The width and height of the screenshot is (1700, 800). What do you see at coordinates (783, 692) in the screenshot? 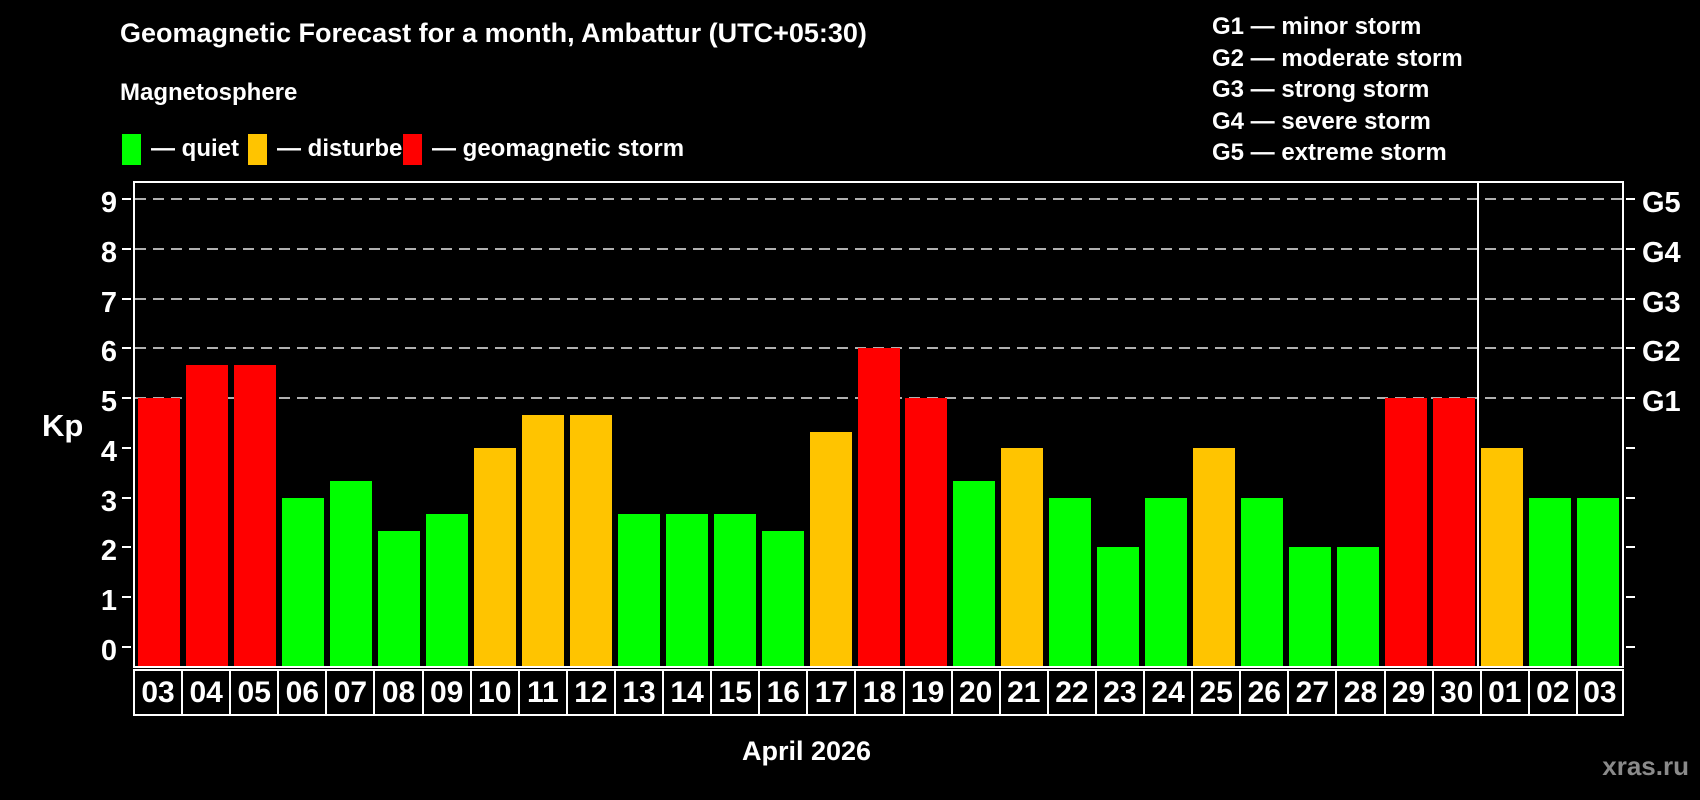
I see `day-label-box-16: 16` at bounding box center [783, 692].